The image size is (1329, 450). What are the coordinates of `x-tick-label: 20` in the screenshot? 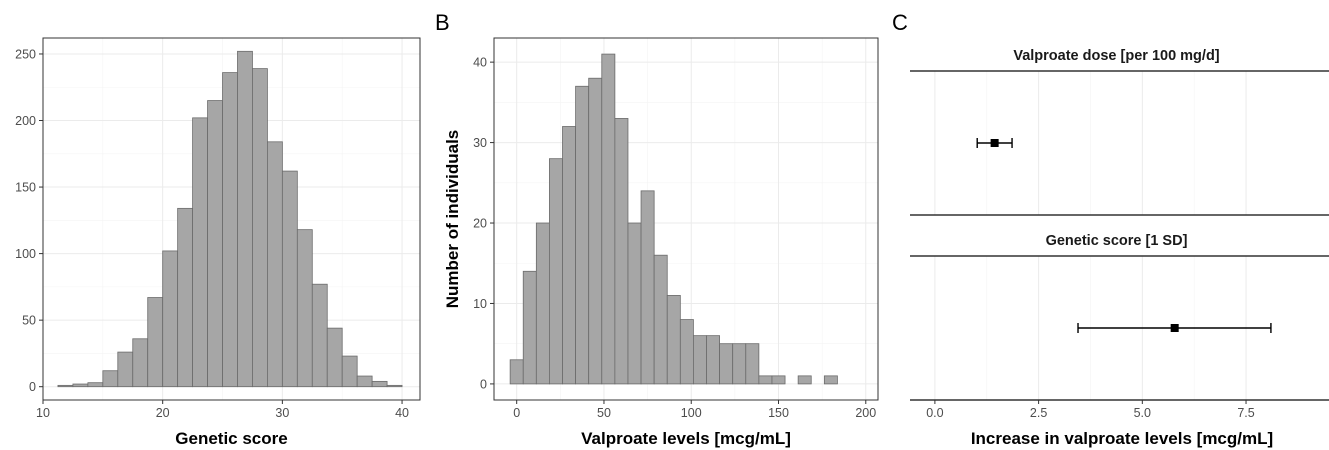 It's located at (163, 413).